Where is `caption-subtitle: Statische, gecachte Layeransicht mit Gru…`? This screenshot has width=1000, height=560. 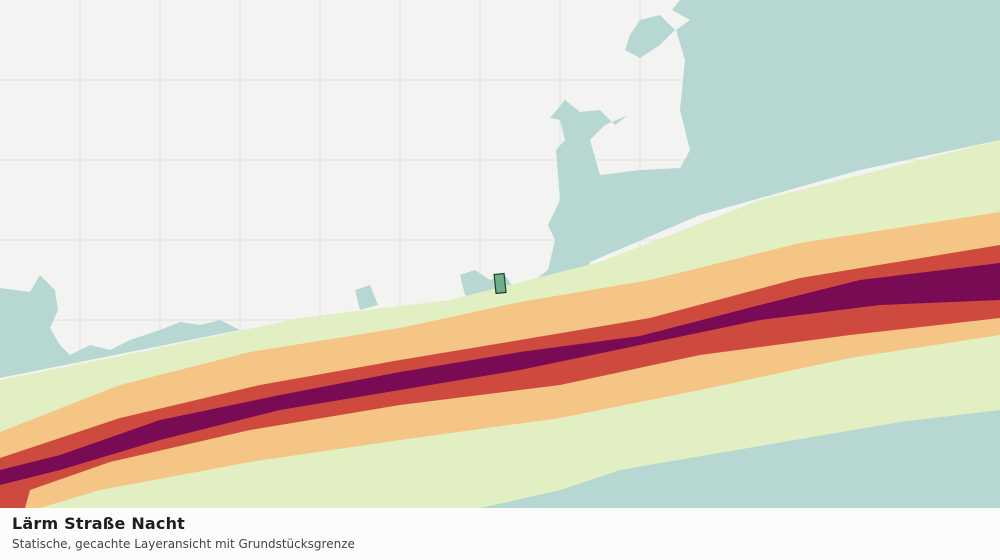
caption-subtitle: Statische, gecachte Layeransicht mit Gru… is located at coordinates (183, 544).